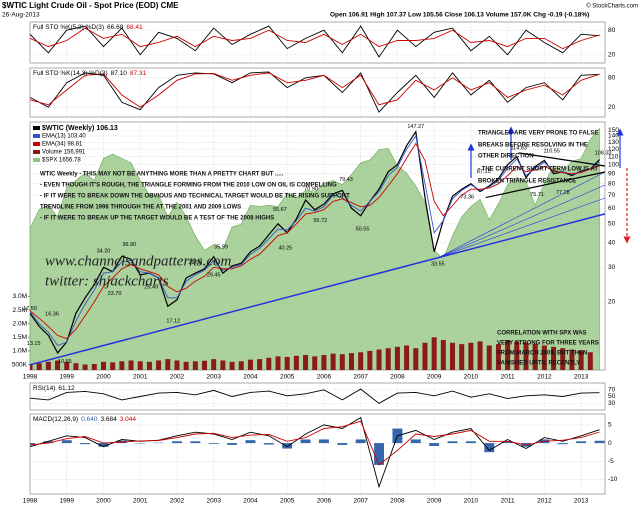  Describe the element at coordinates (214, 275) in the screenshot. I see `point-label: 29.45` at that location.